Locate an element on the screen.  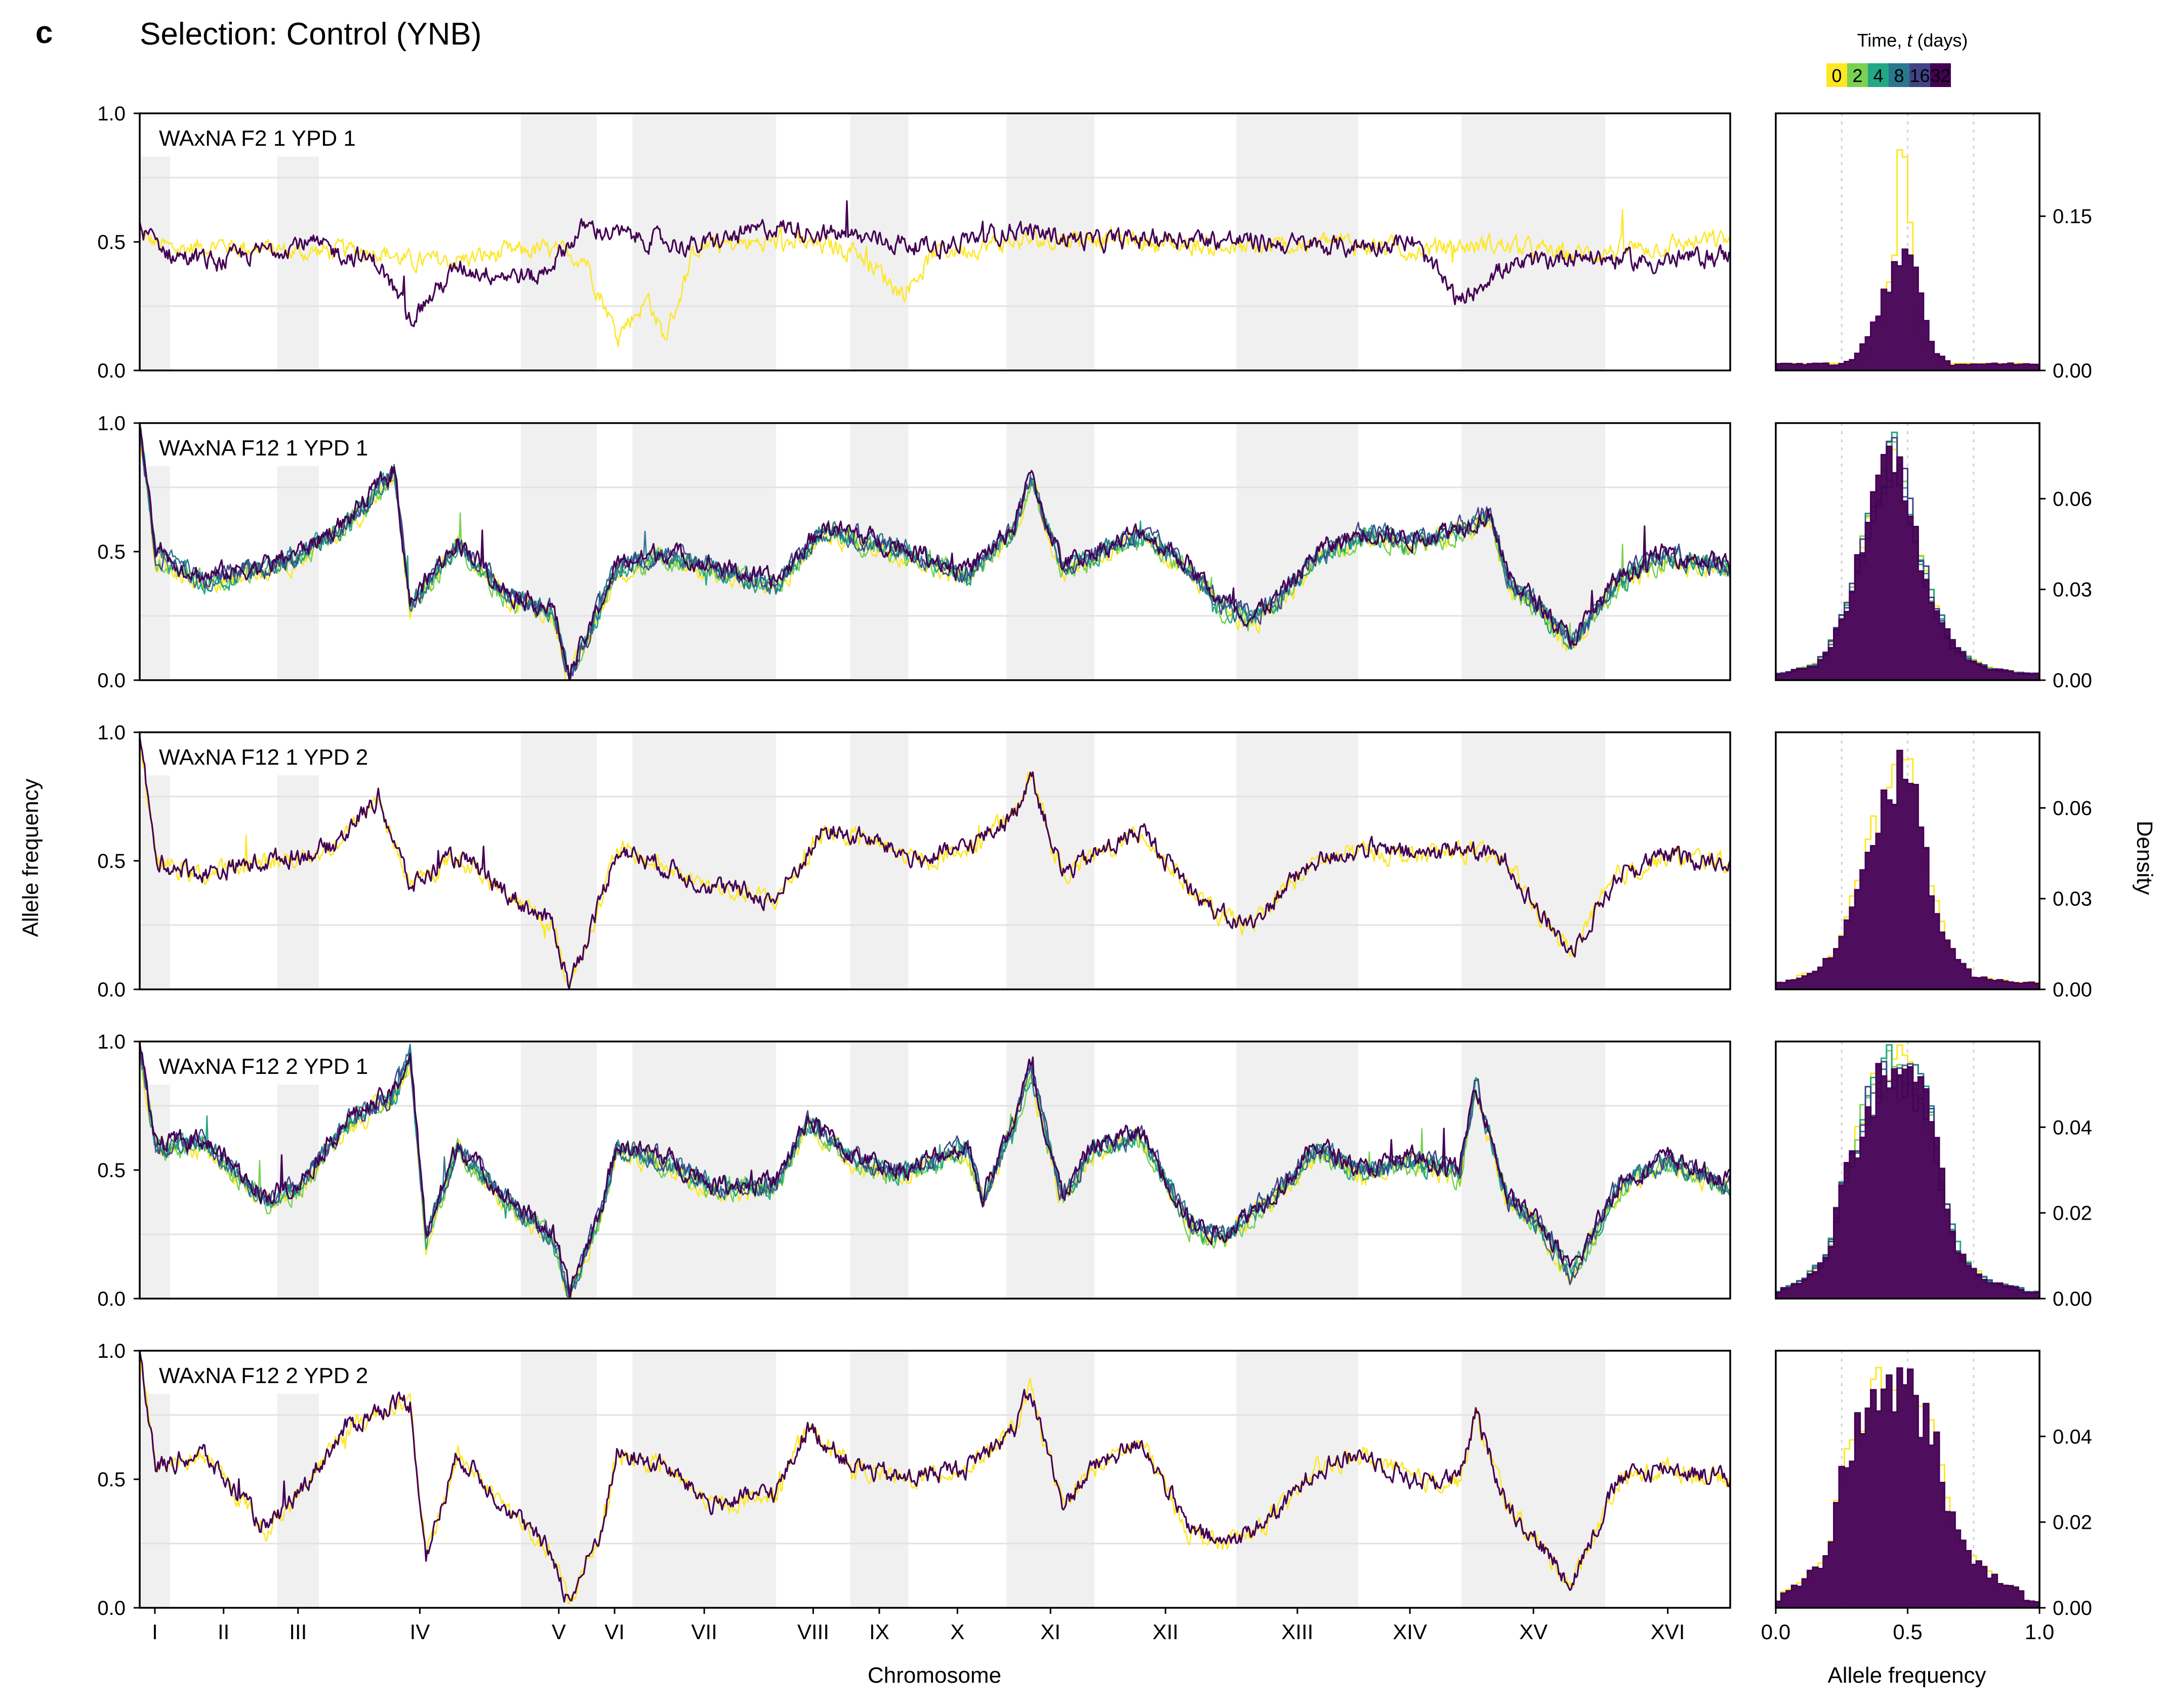
chromosome-band-XI is located at coordinates (1050, 1479).